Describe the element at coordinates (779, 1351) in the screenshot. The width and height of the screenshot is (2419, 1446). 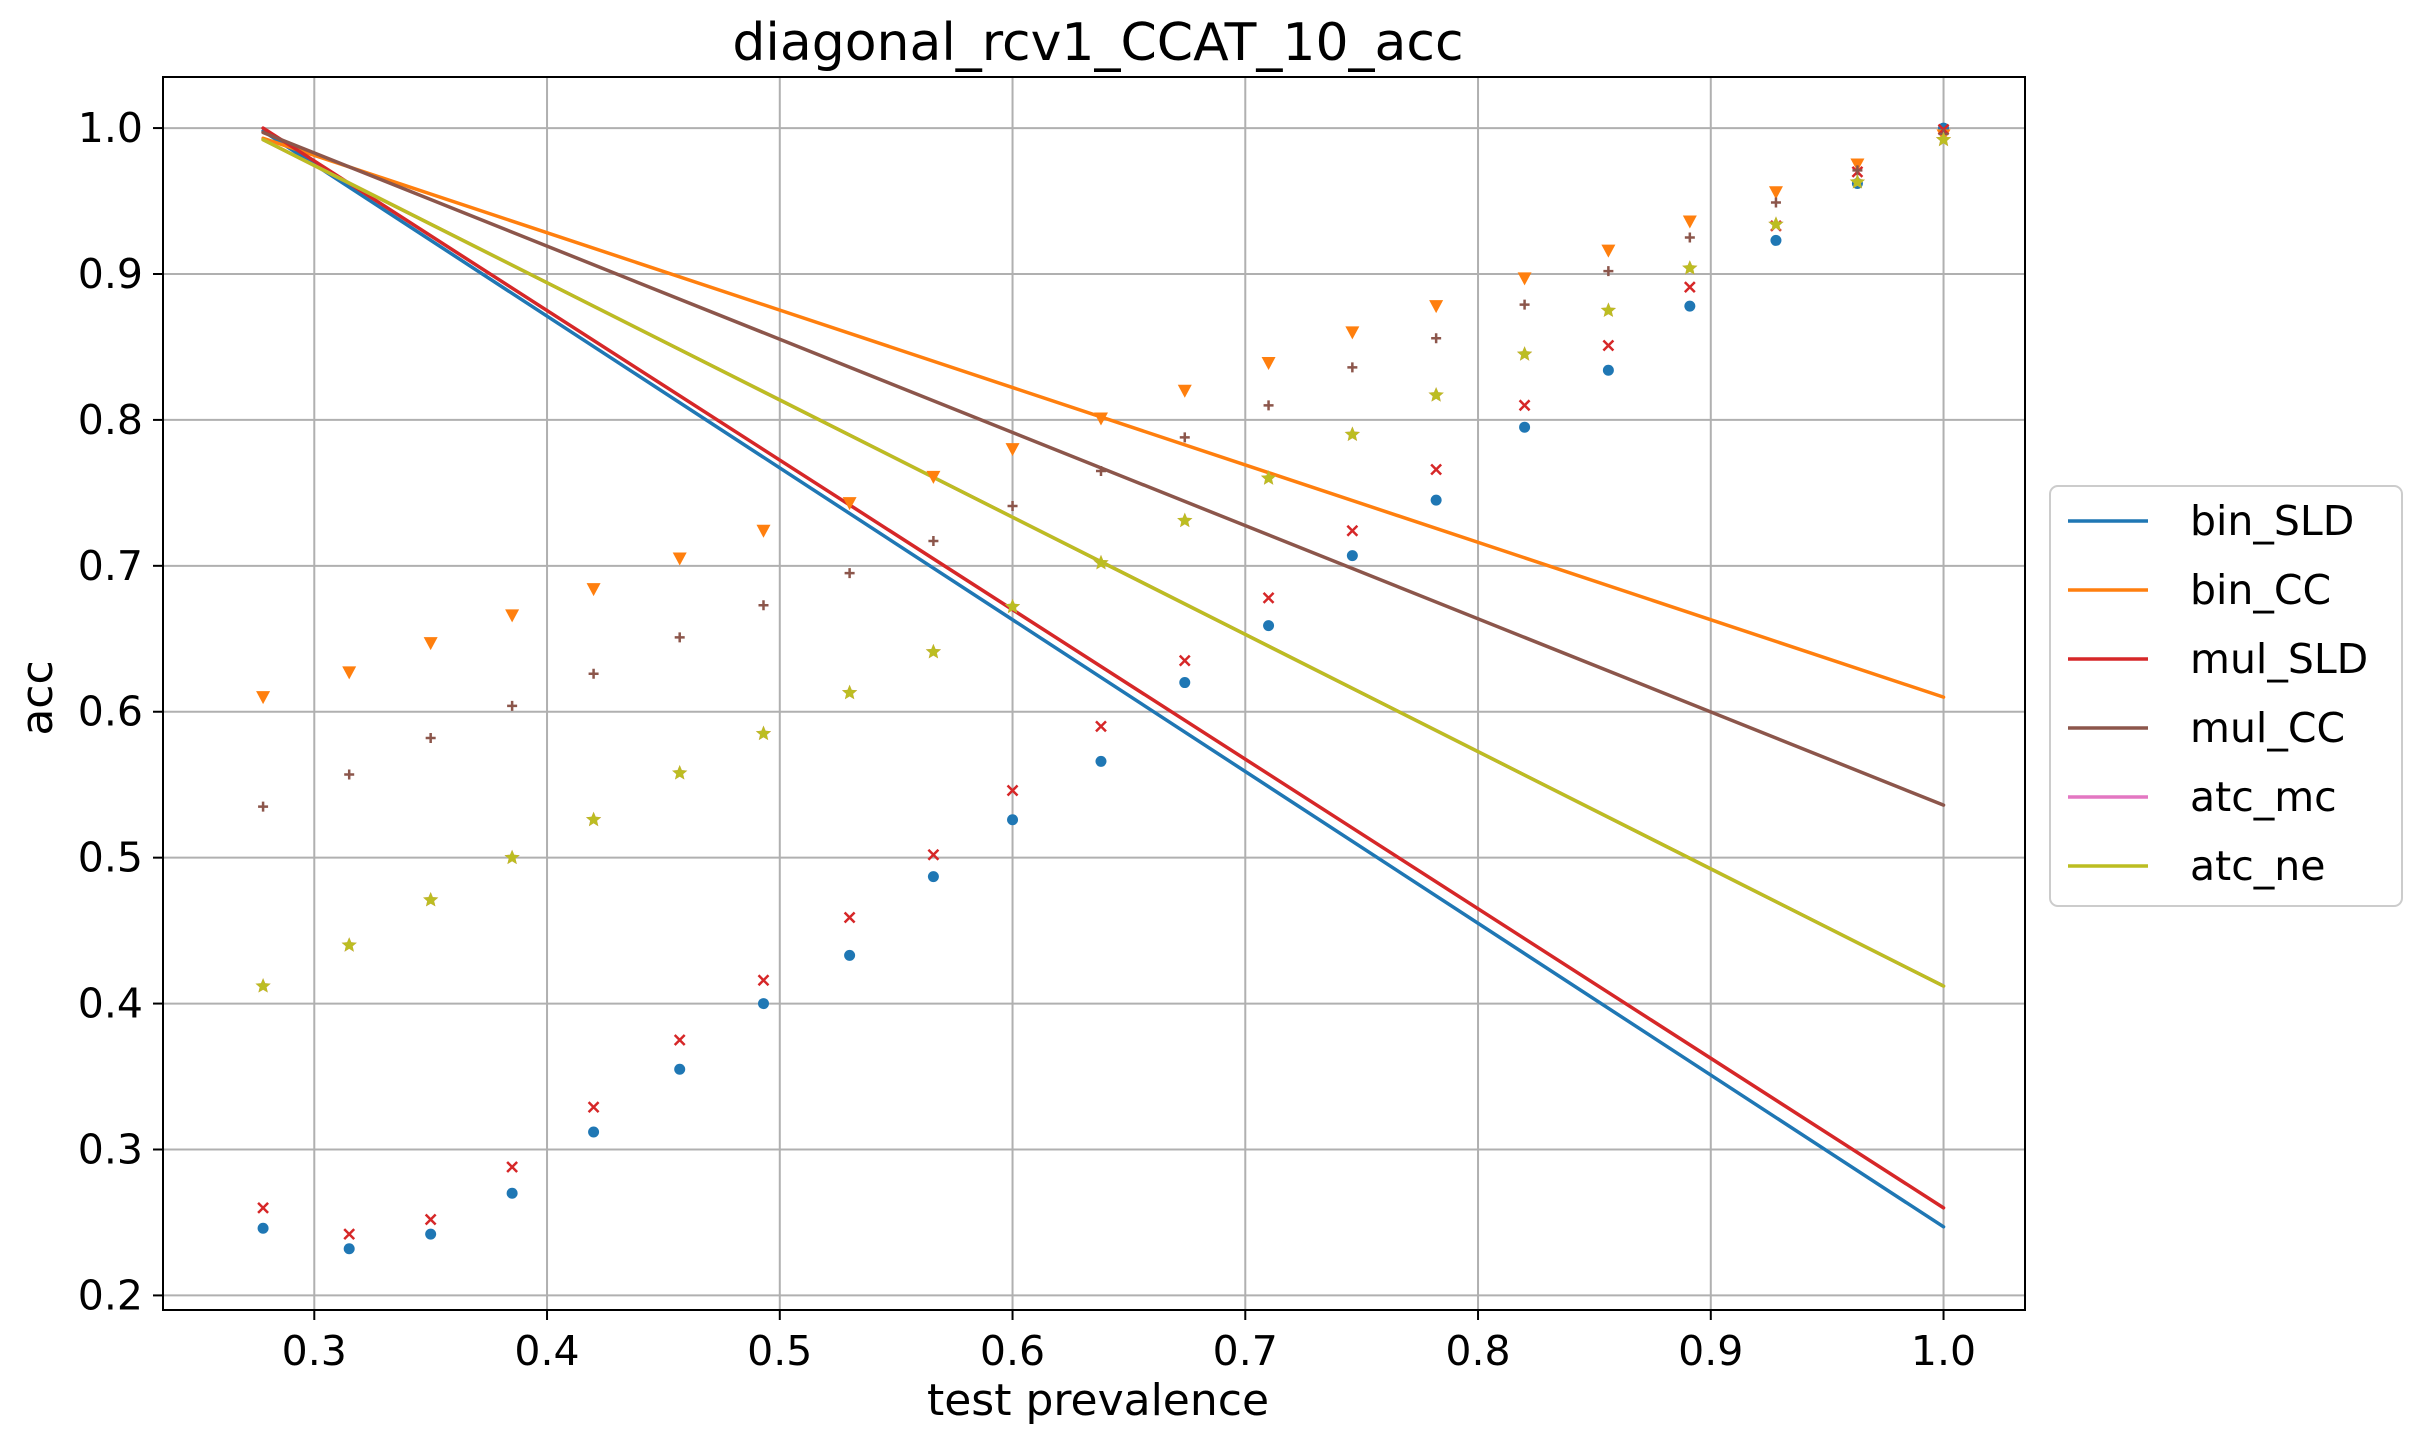
I see `x-tick-label: 0.5` at that location.